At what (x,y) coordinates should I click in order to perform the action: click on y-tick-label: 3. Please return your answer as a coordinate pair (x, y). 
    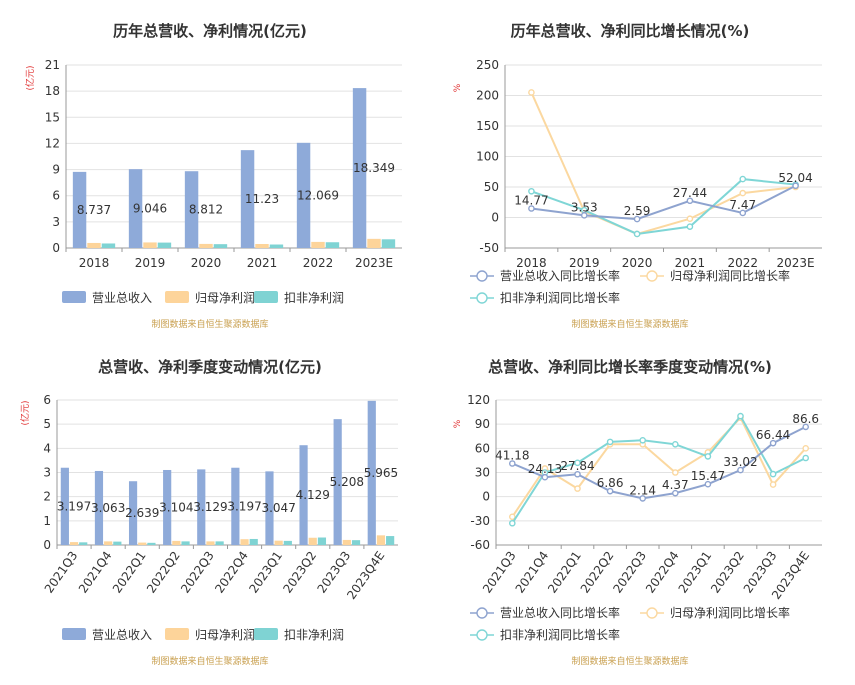
    Looking at the image, I should click on (56, 222).